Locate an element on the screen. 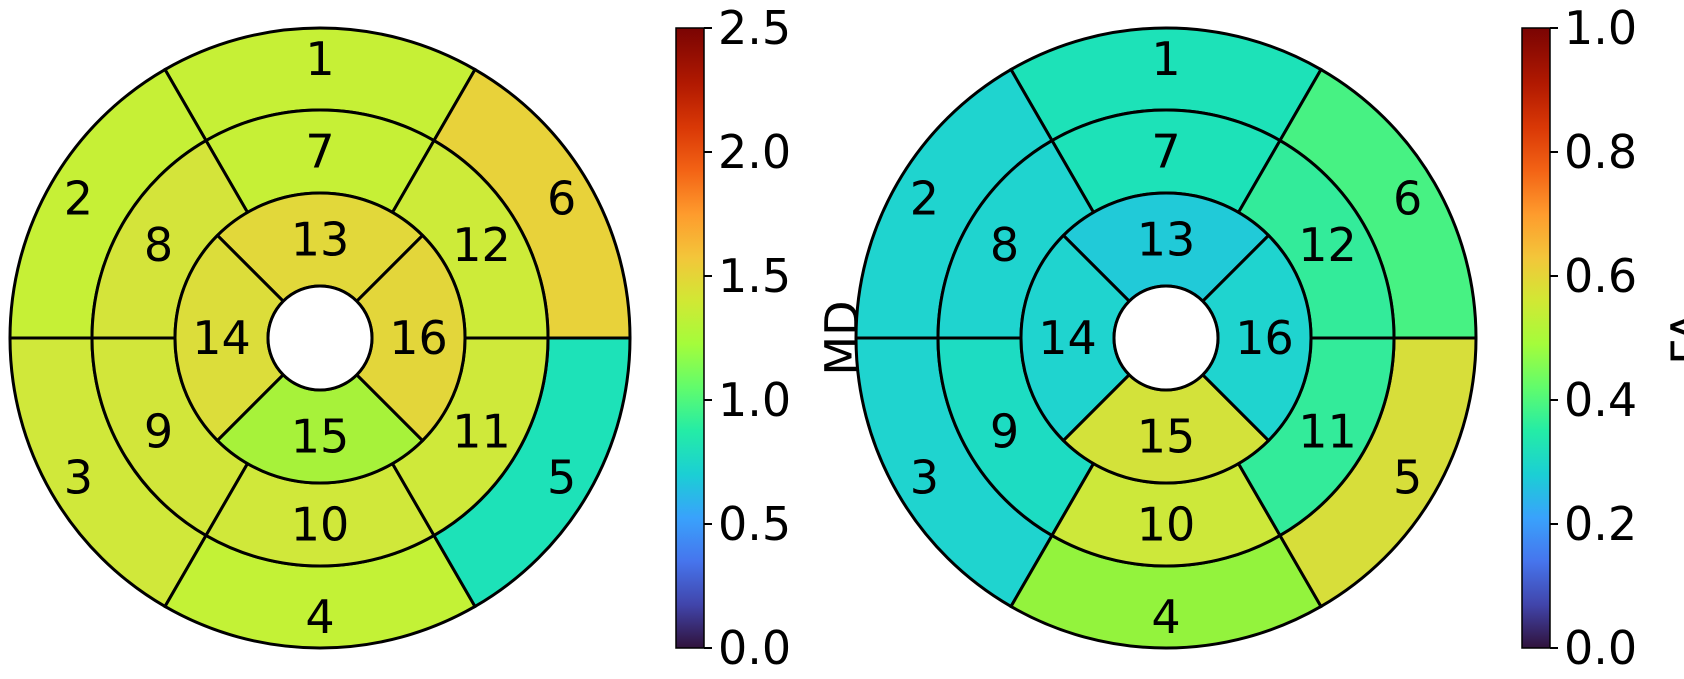 Image resolution: width=1684 pixels, height=679 pixels. colorbar-tick-label: 0.5 is located at coordinates (754, 524).